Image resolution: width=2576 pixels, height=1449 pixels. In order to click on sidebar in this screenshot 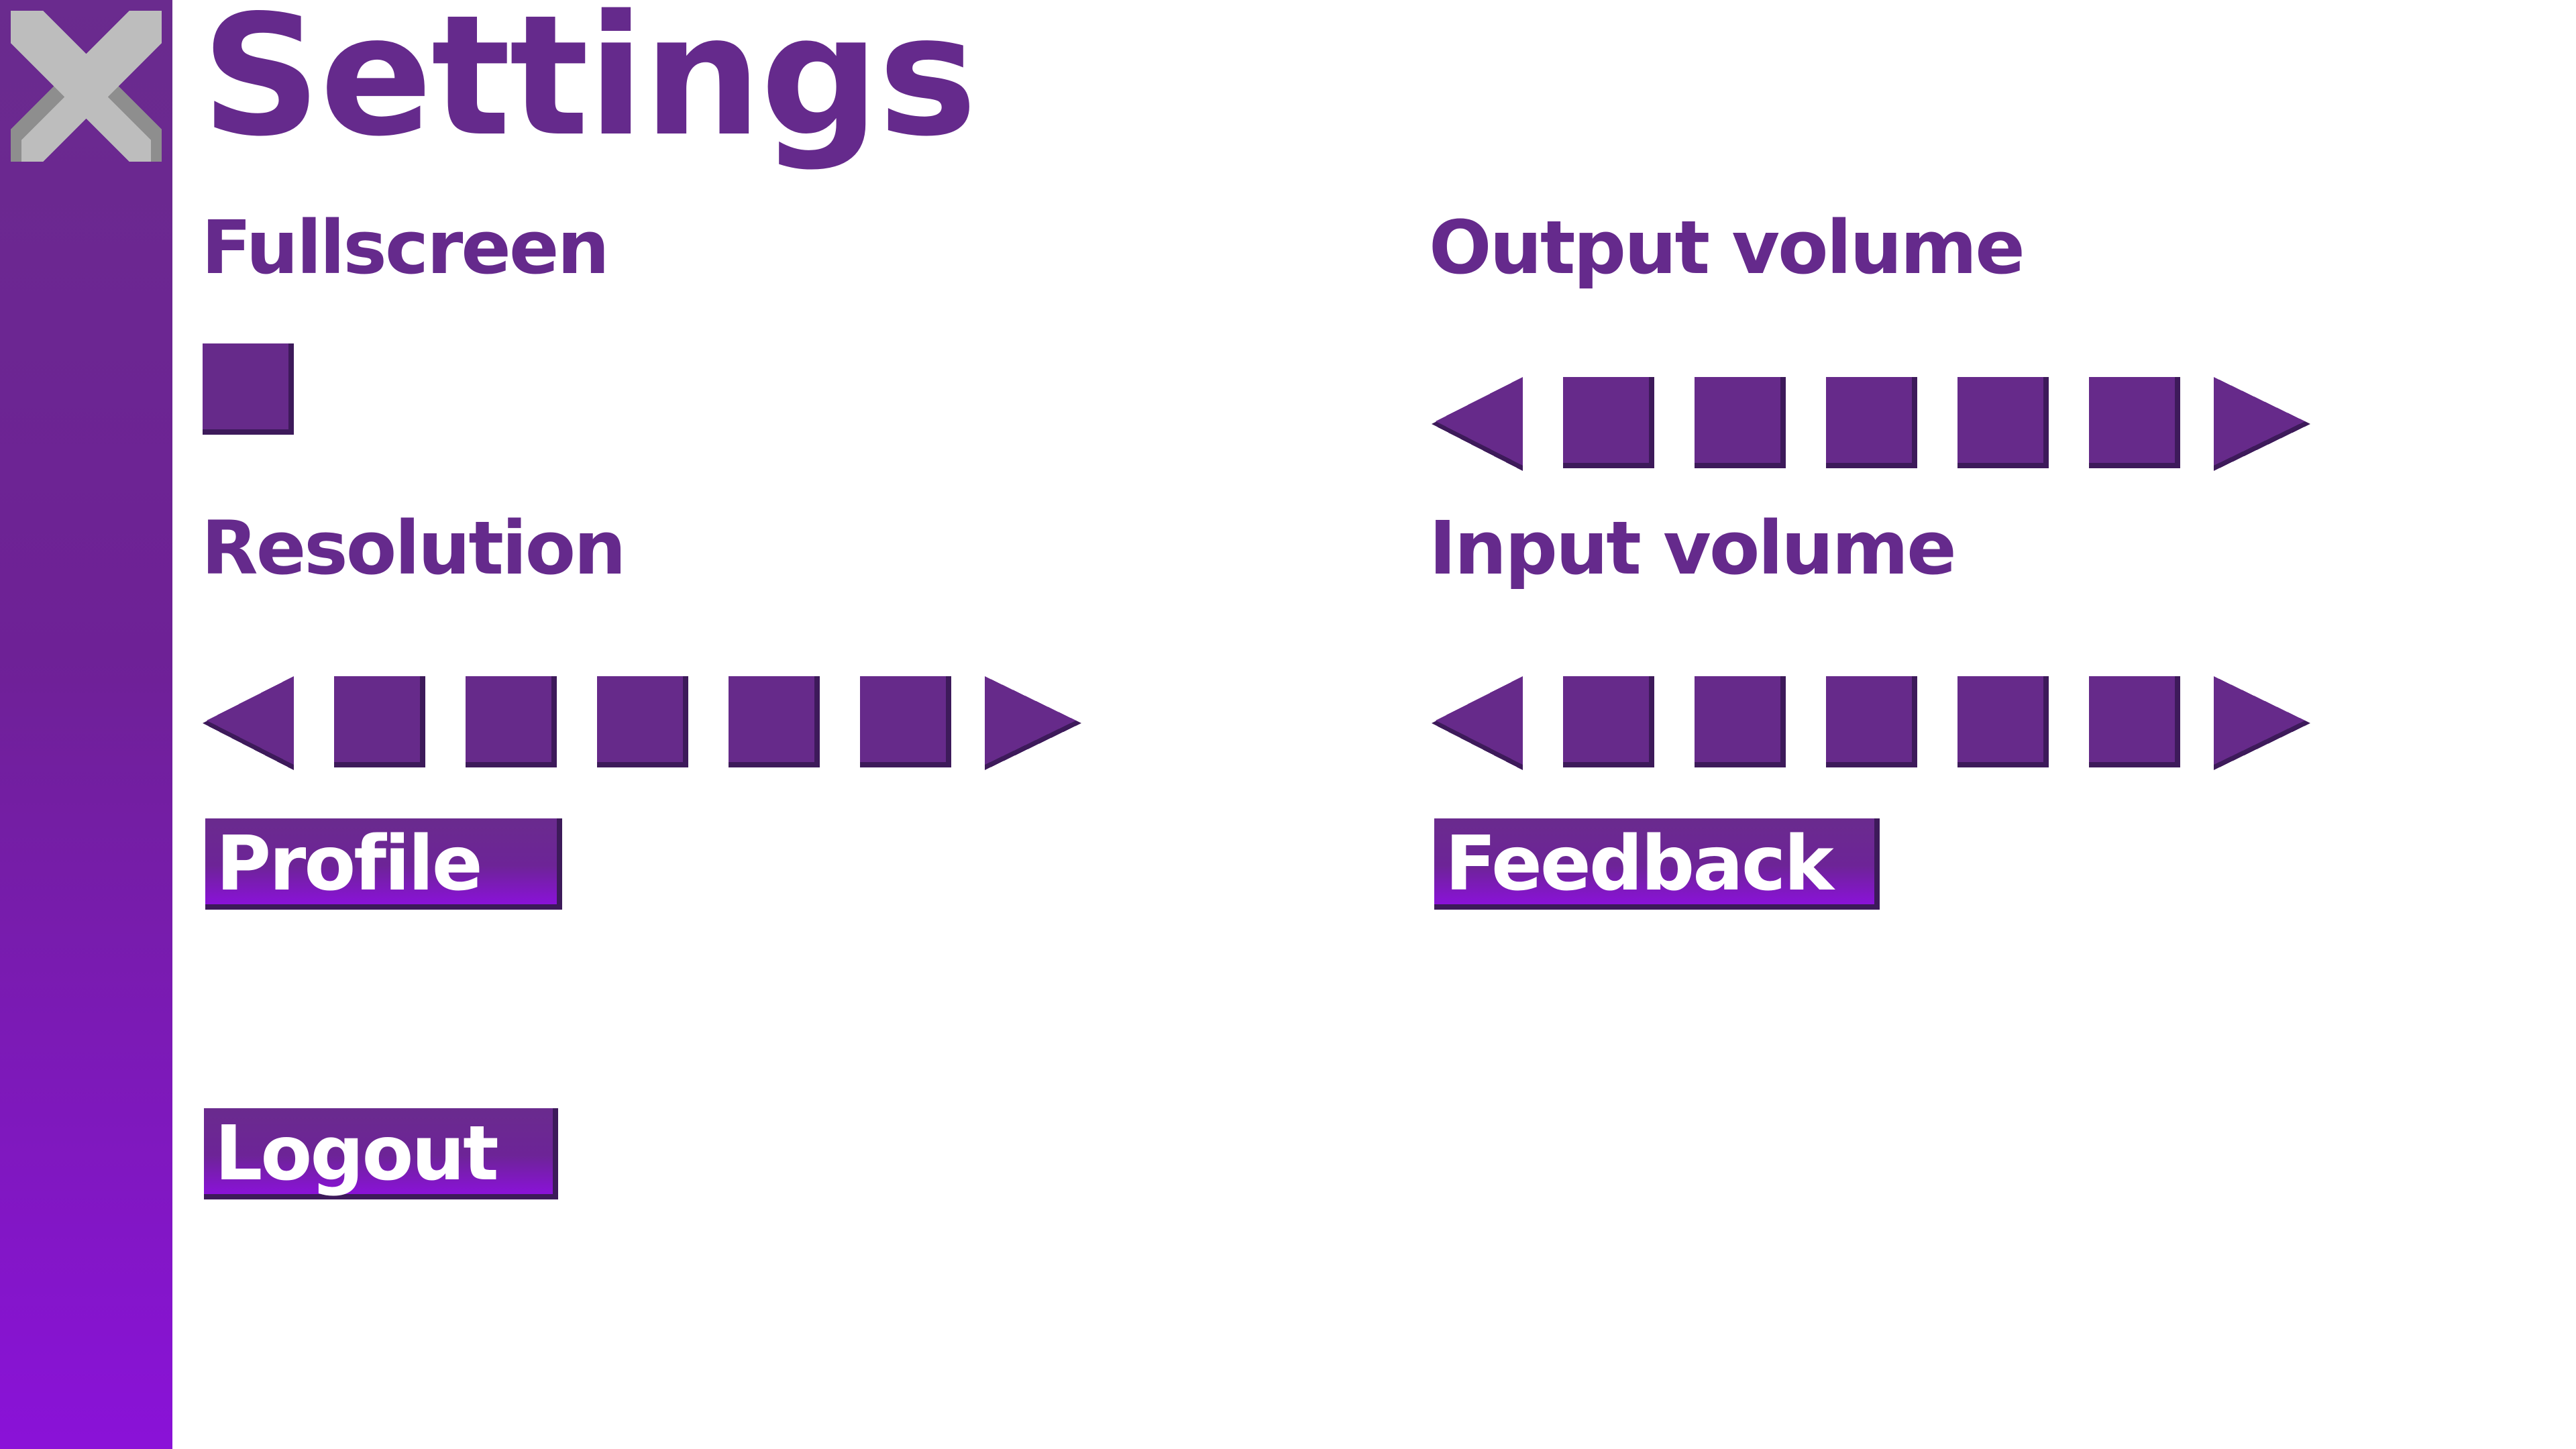, I will do `click(86, 724)`.